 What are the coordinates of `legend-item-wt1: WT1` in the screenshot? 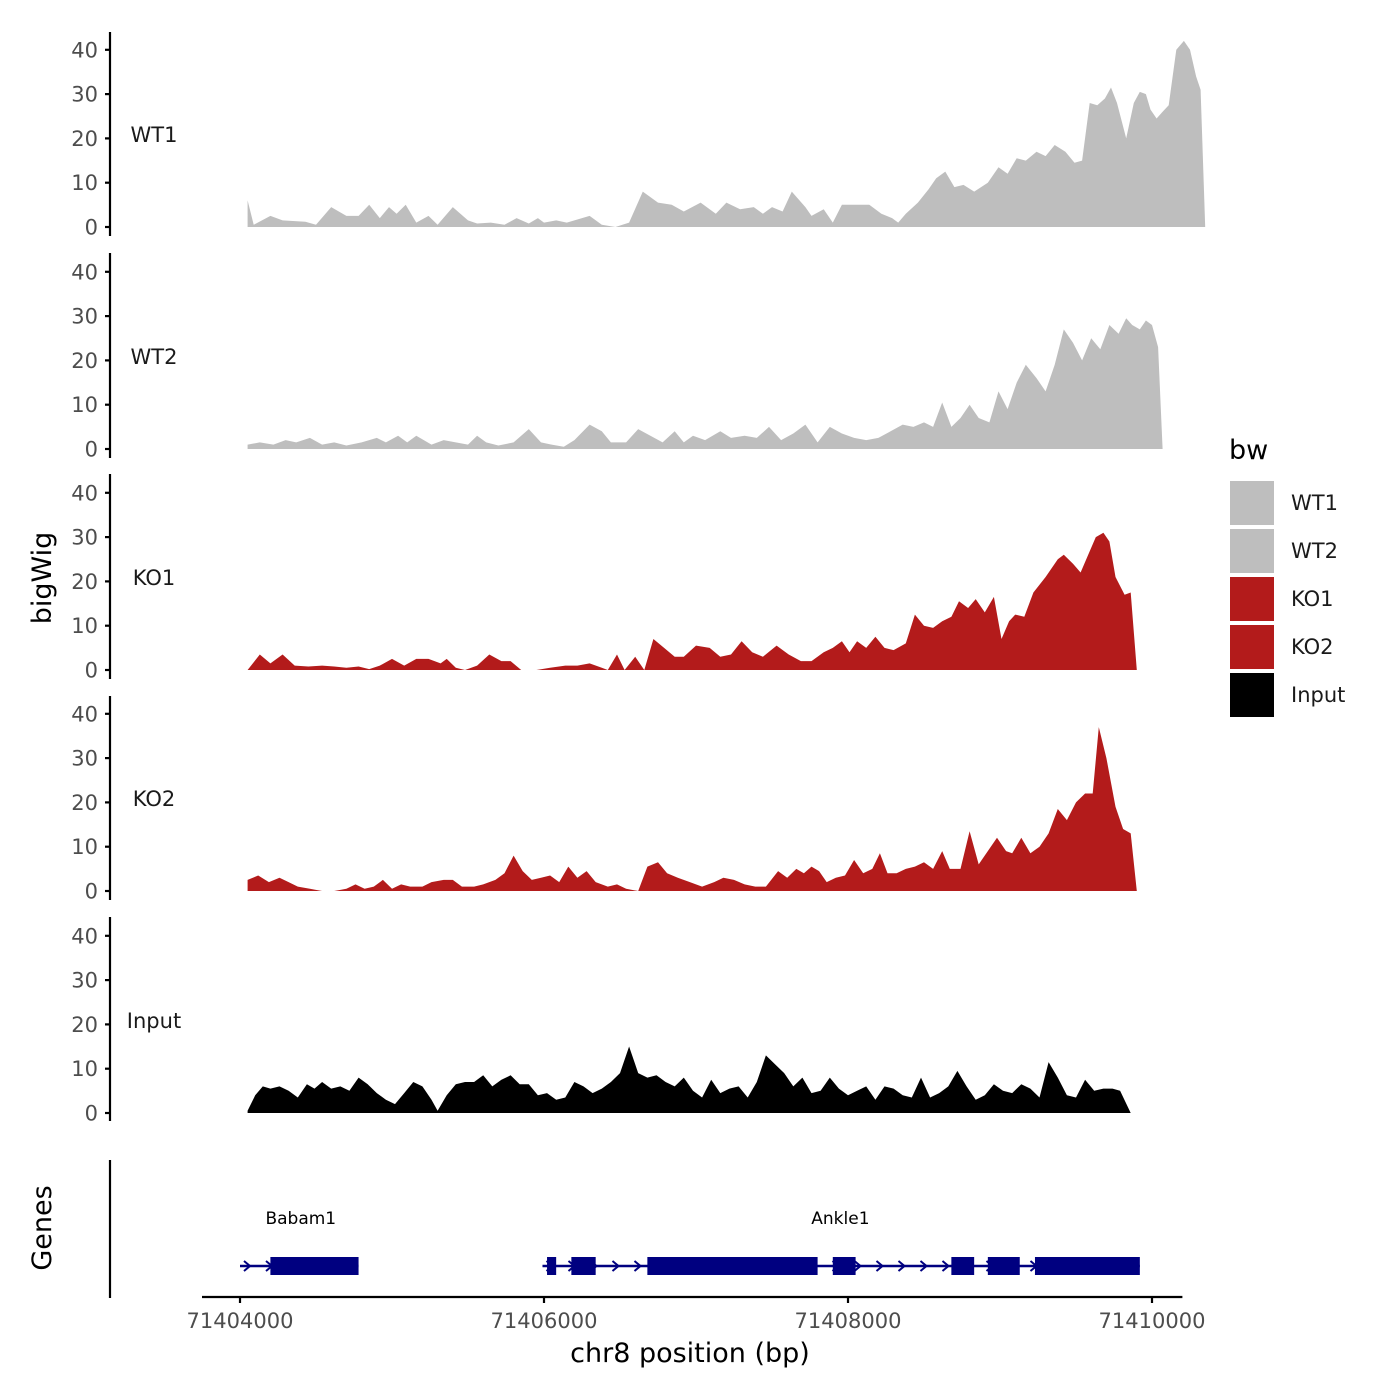 It's located at (1284, 503).